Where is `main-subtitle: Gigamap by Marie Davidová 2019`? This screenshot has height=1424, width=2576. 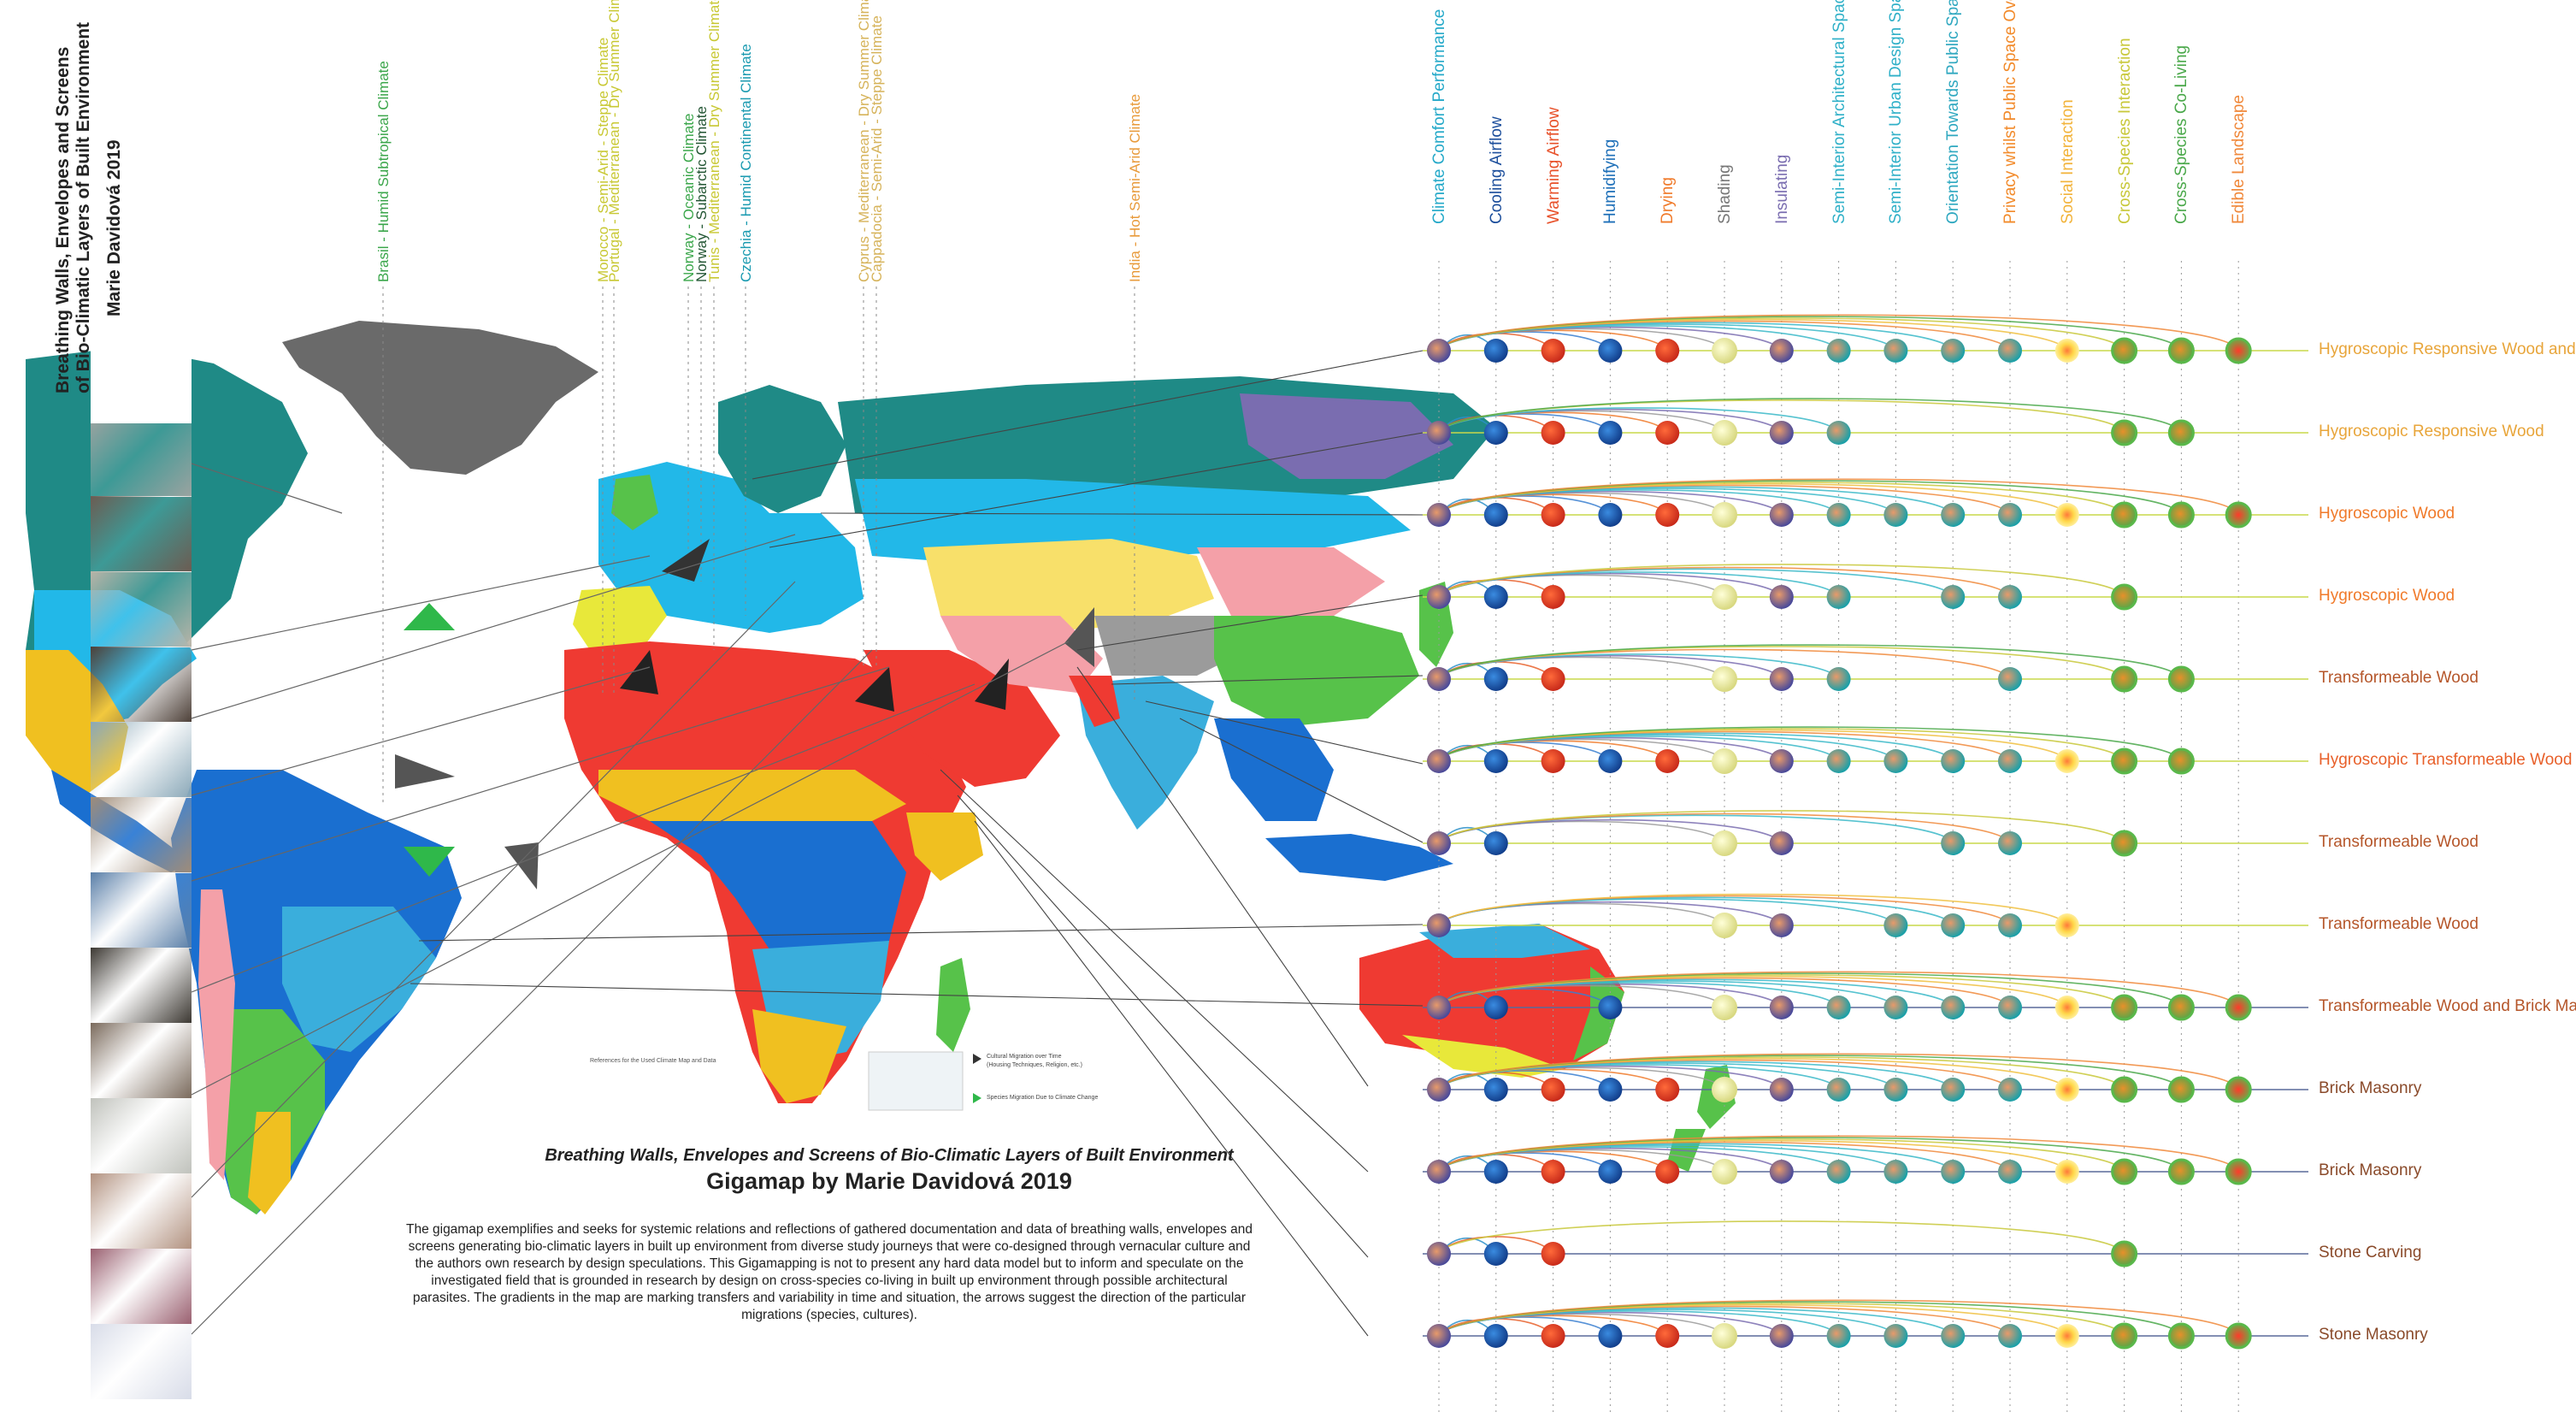
main-subtitle: Gigamap by Marie Davidová 2019 is located at coordinates (889, 1181).